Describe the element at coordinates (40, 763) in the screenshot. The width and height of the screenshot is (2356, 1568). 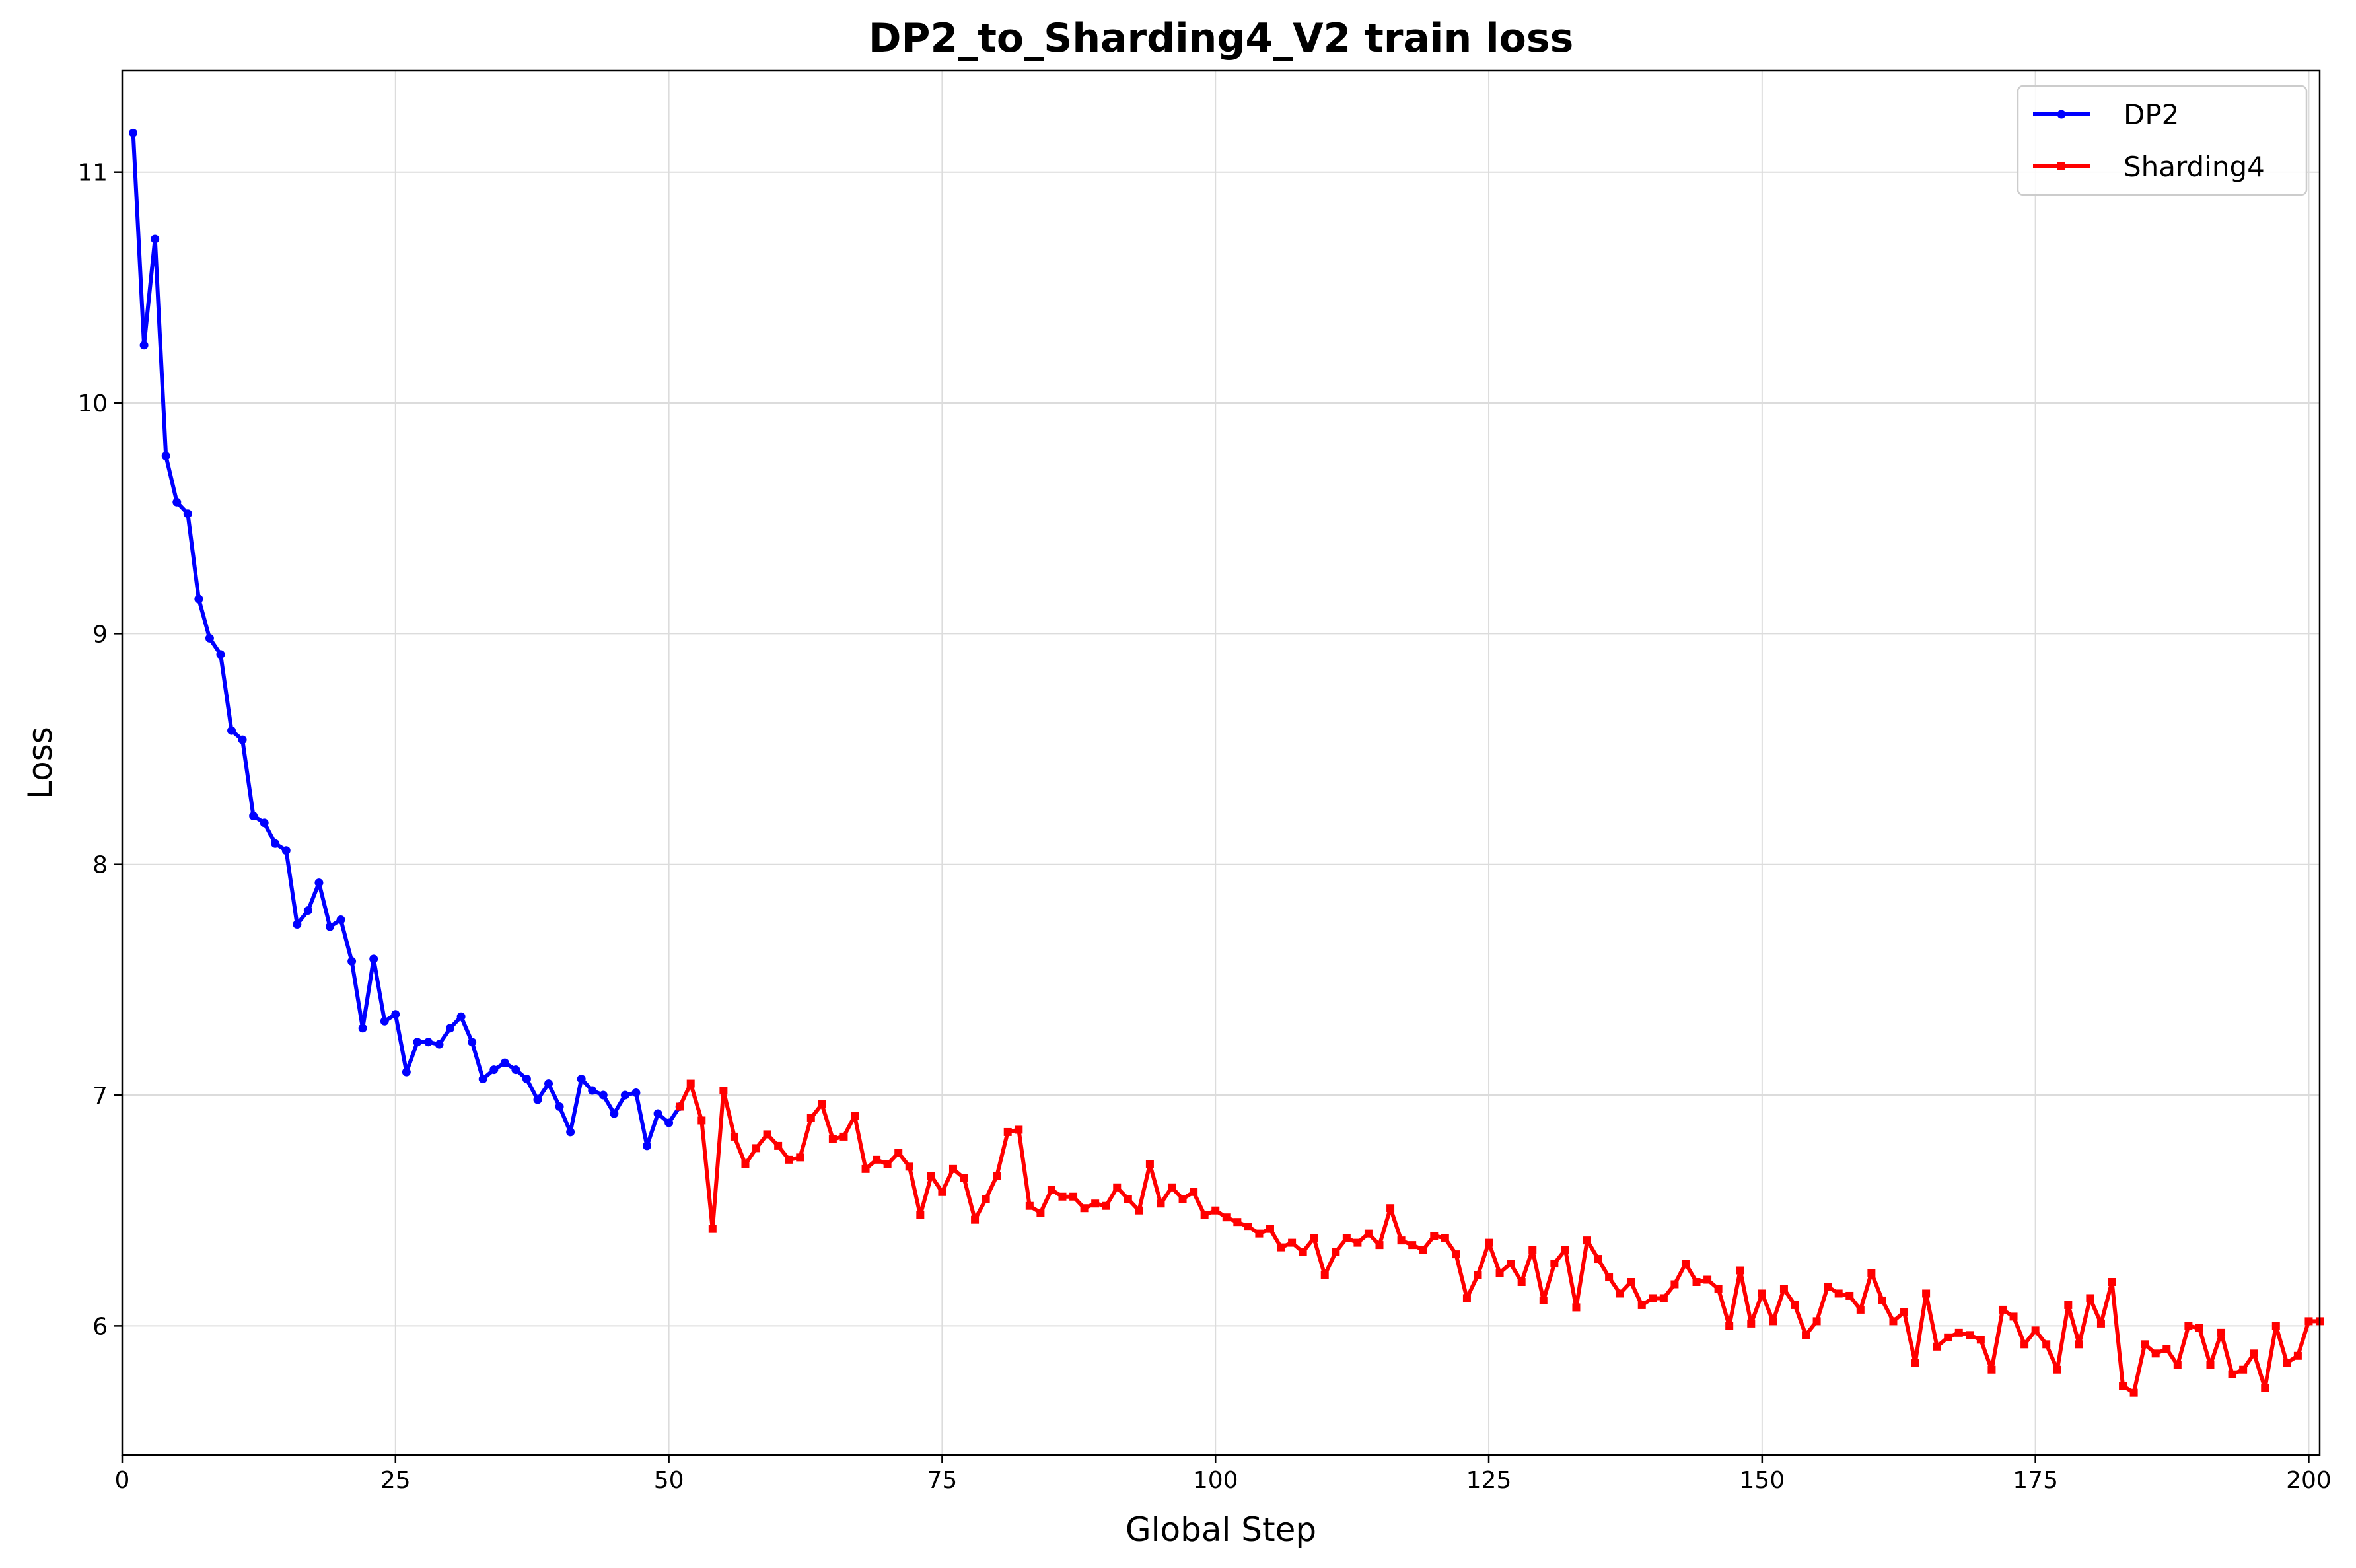
I see `y-axis-label: Loss` at that location.